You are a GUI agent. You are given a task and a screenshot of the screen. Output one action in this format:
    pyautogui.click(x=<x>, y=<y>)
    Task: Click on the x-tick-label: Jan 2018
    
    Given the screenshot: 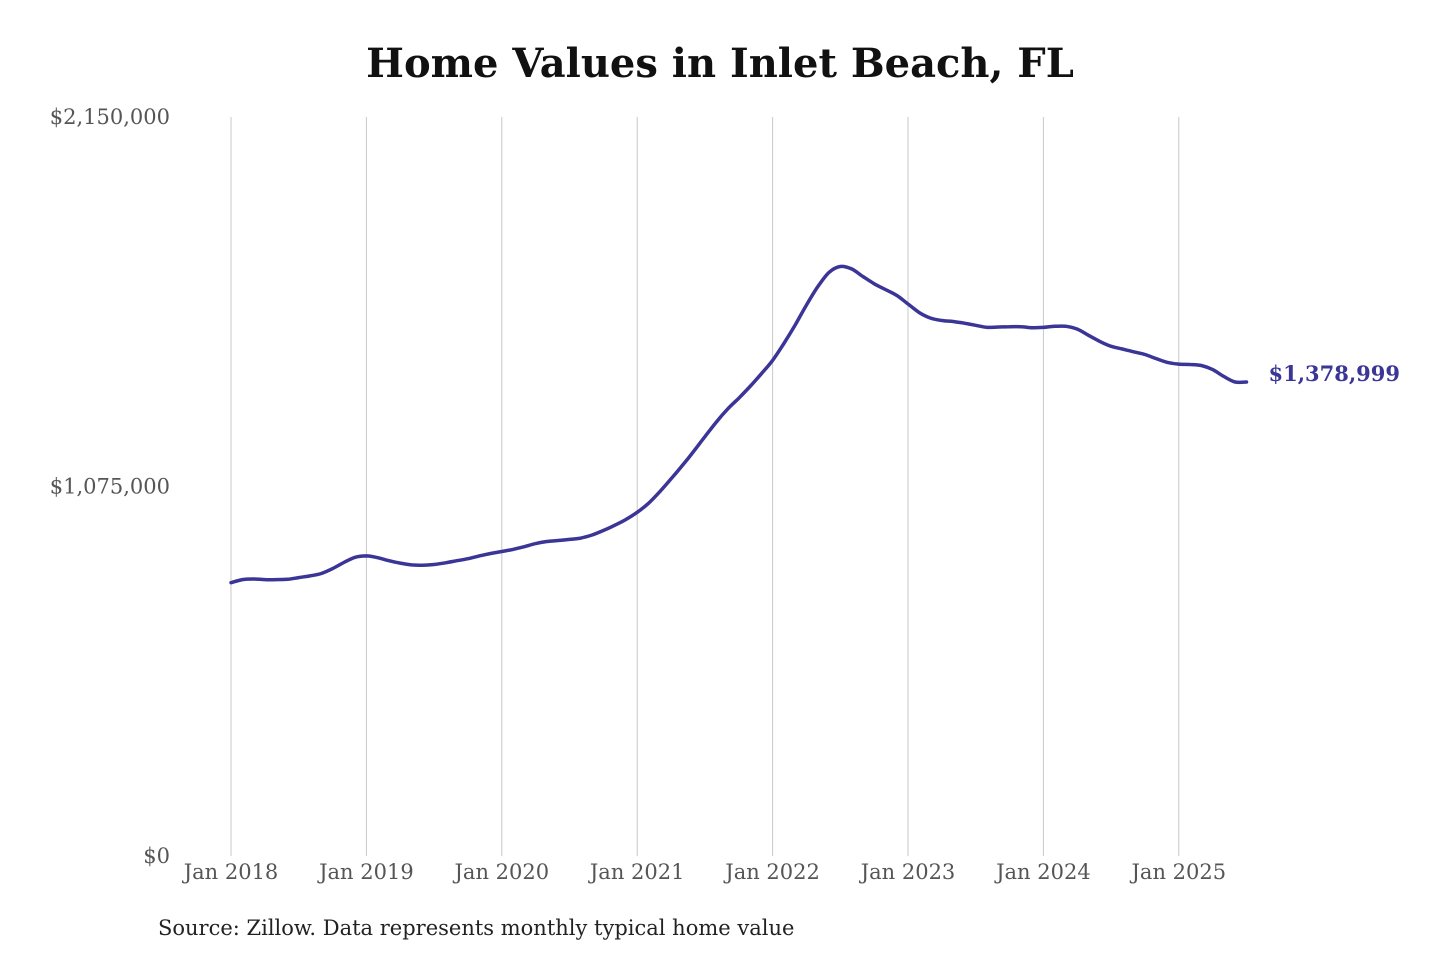 What is the action you would take?
    pyautogui.click(x=230, y=872)
    